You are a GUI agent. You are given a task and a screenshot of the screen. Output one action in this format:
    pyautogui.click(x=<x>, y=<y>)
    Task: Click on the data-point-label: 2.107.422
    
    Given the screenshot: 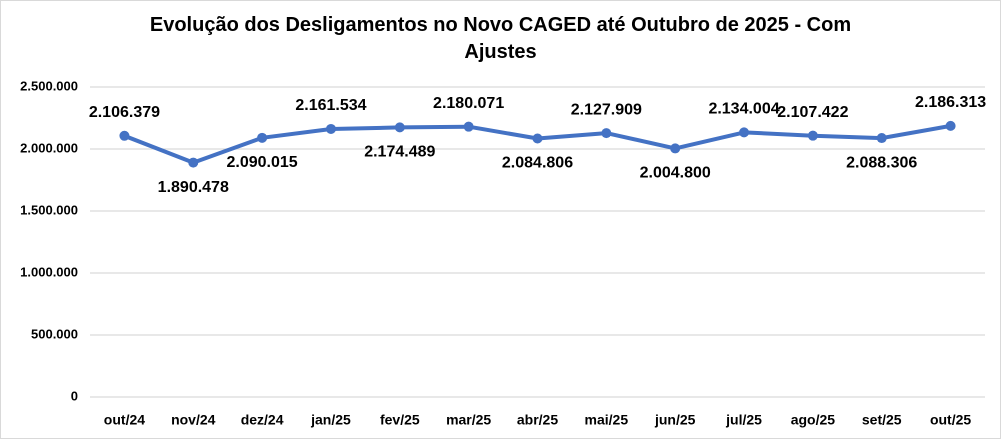 What is the action you would take?
    pyautogui.click(x=812, y=112)
    